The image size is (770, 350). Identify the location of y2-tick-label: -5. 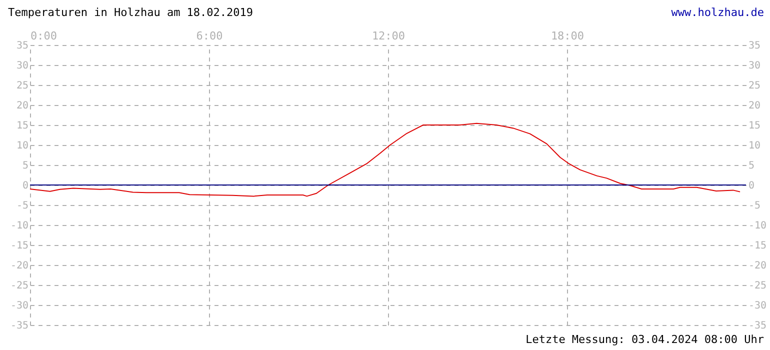
(754, 206).